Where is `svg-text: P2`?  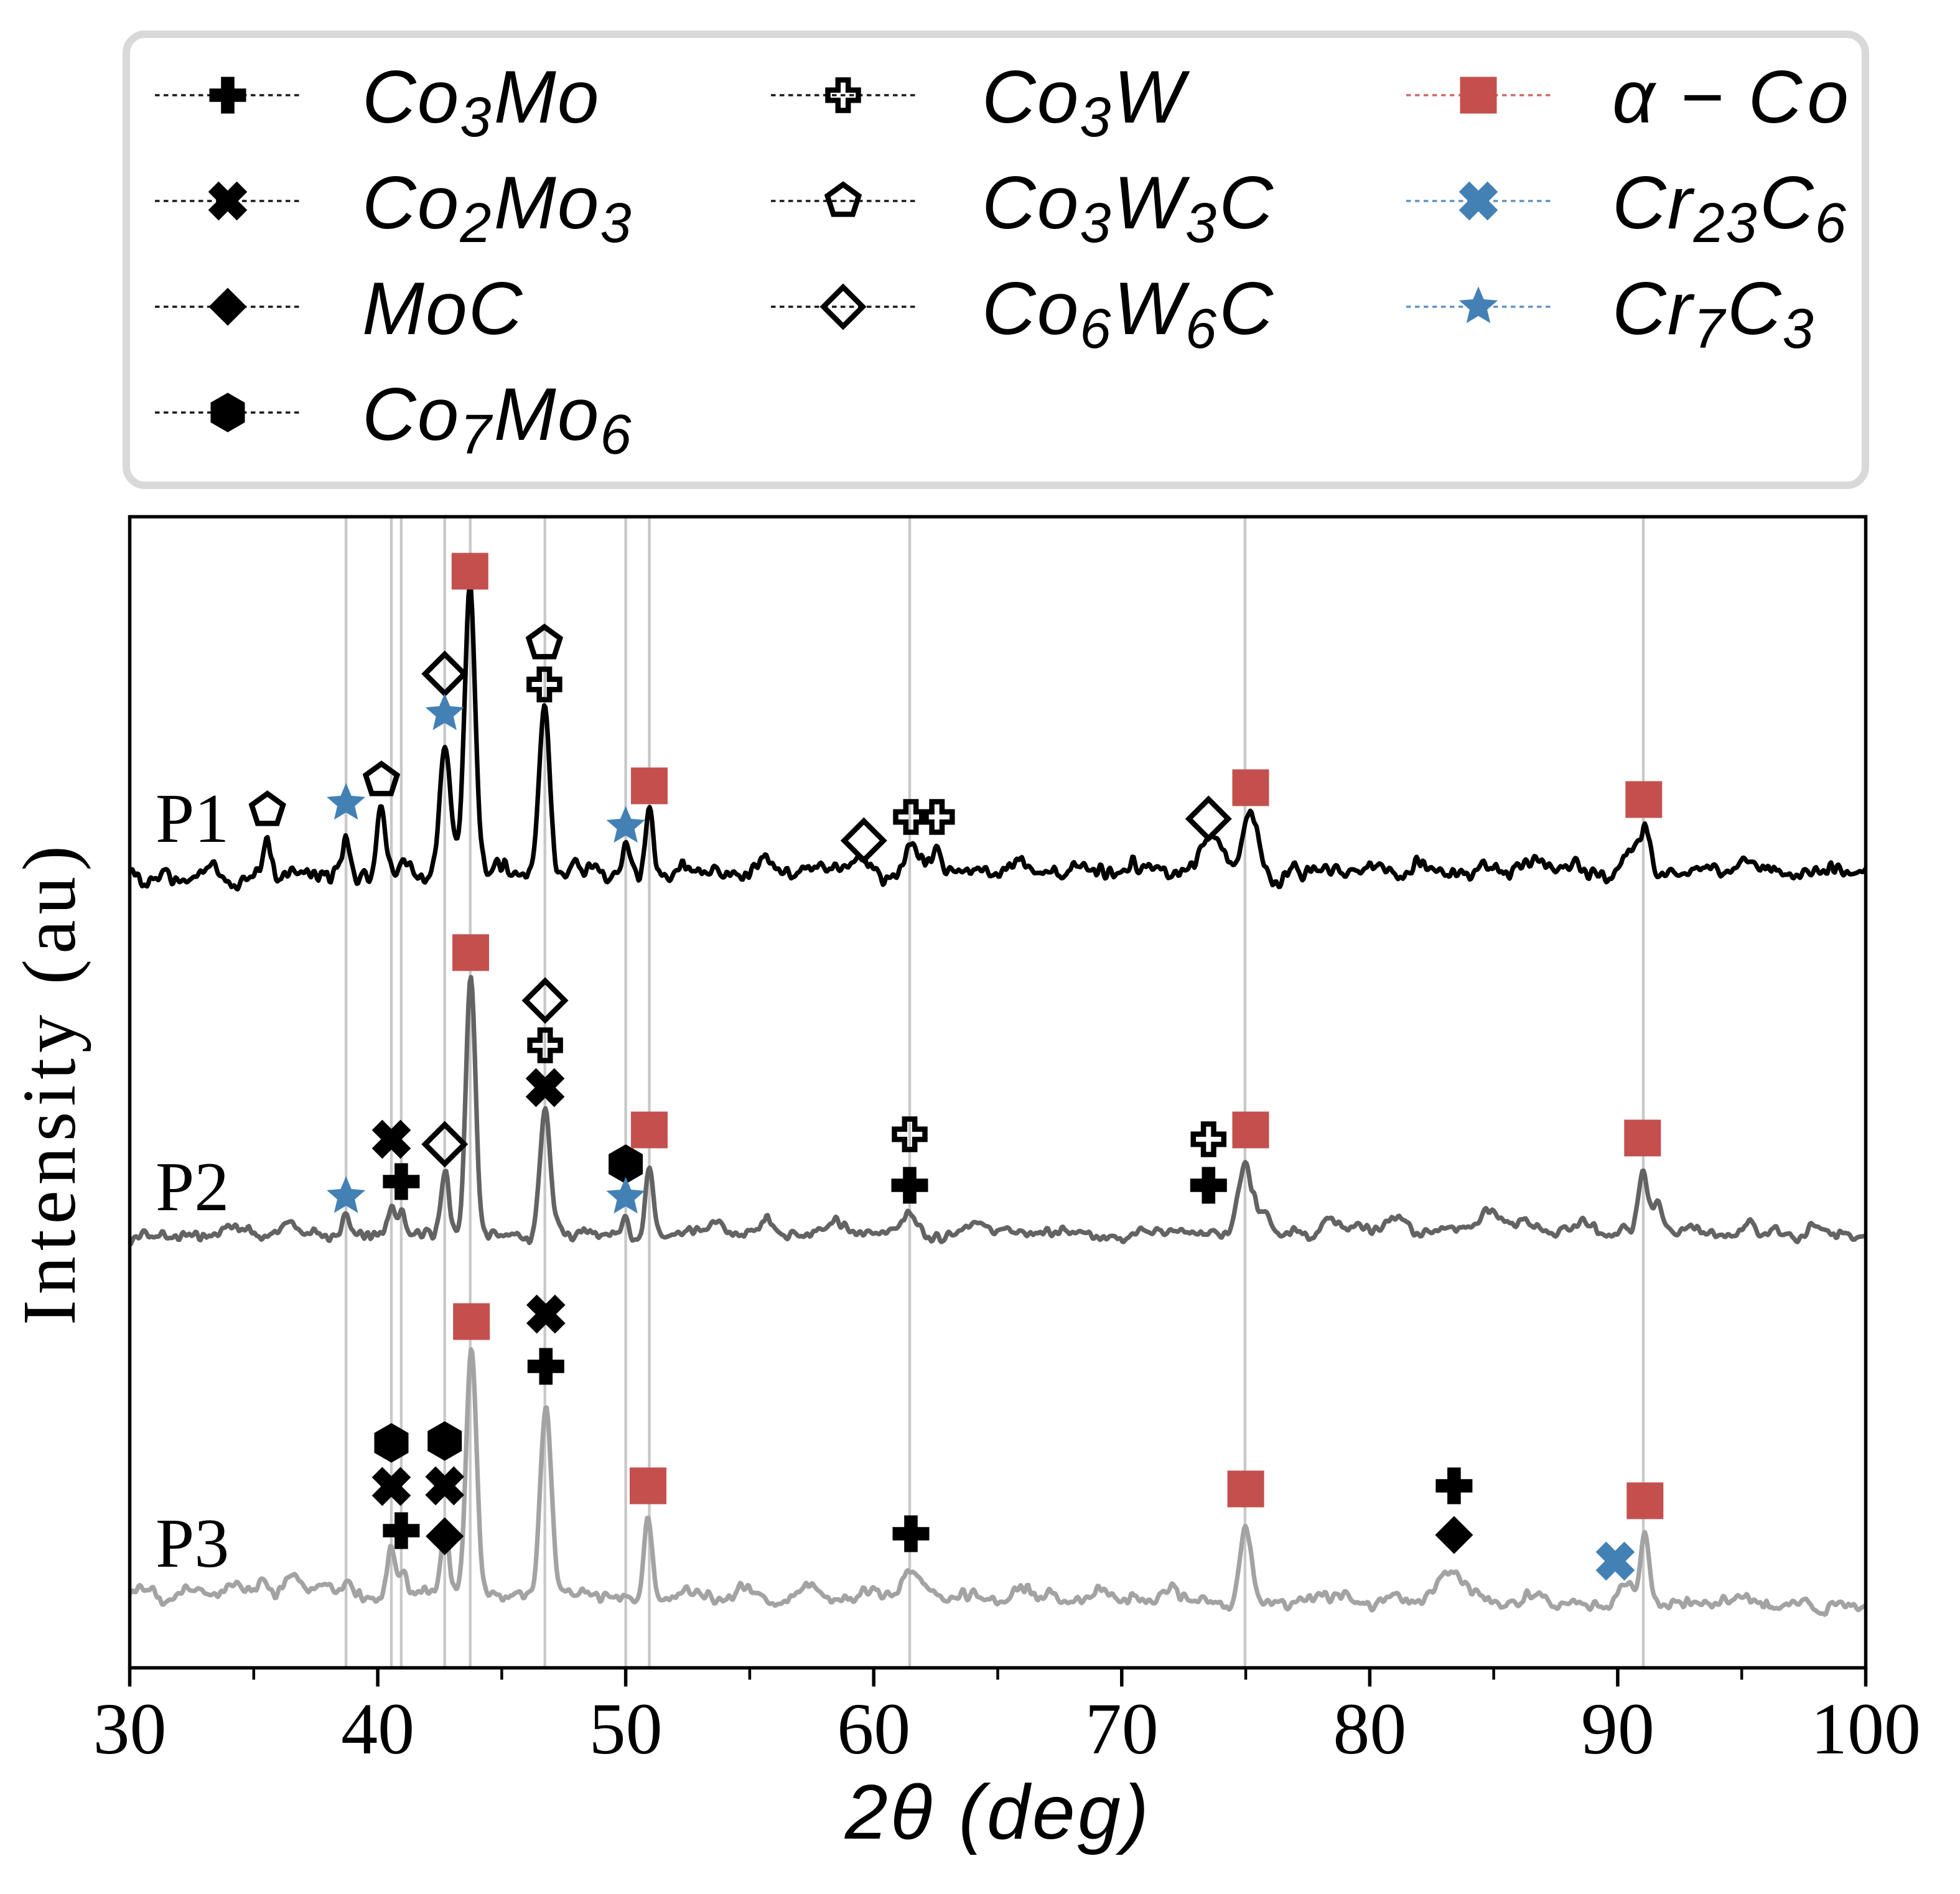
svg-text: P2 is located at coordinates (192, 1187).